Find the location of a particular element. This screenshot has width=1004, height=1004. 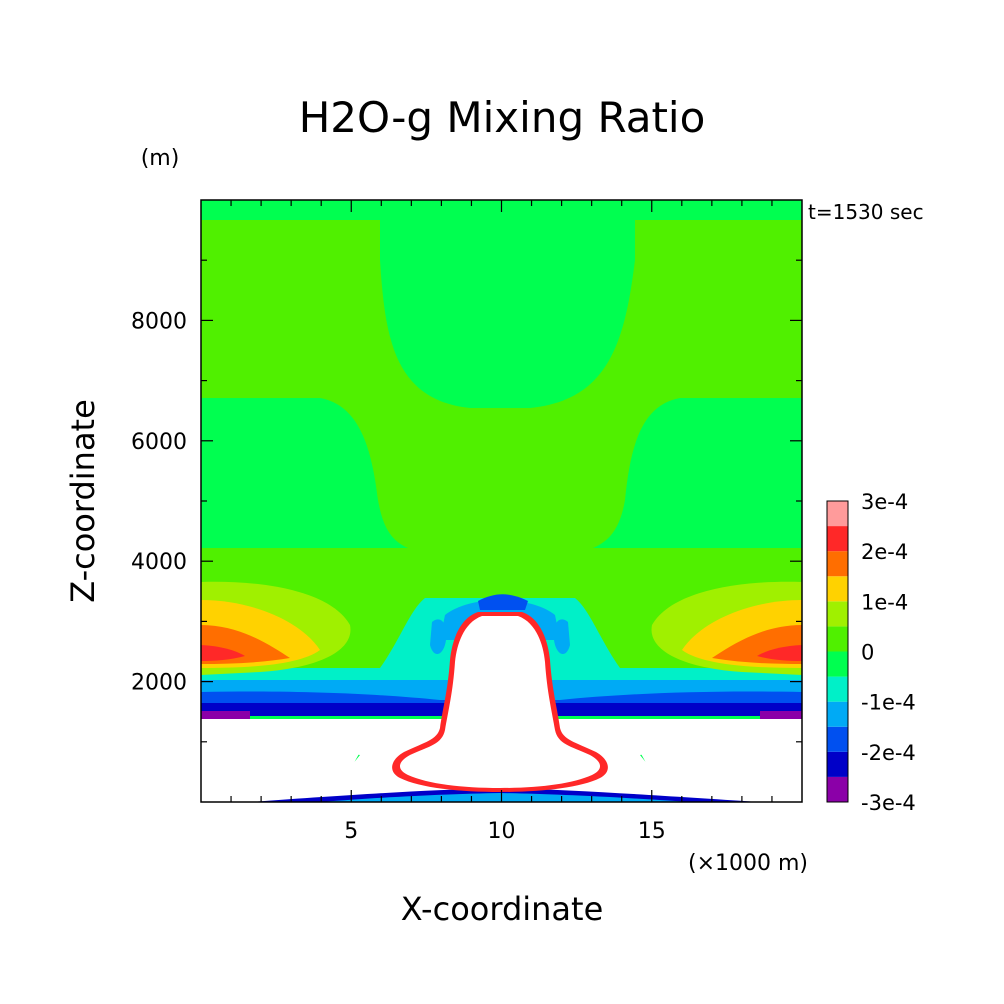

contour-dry-band-purple-right is located at coordinates (781, 715).